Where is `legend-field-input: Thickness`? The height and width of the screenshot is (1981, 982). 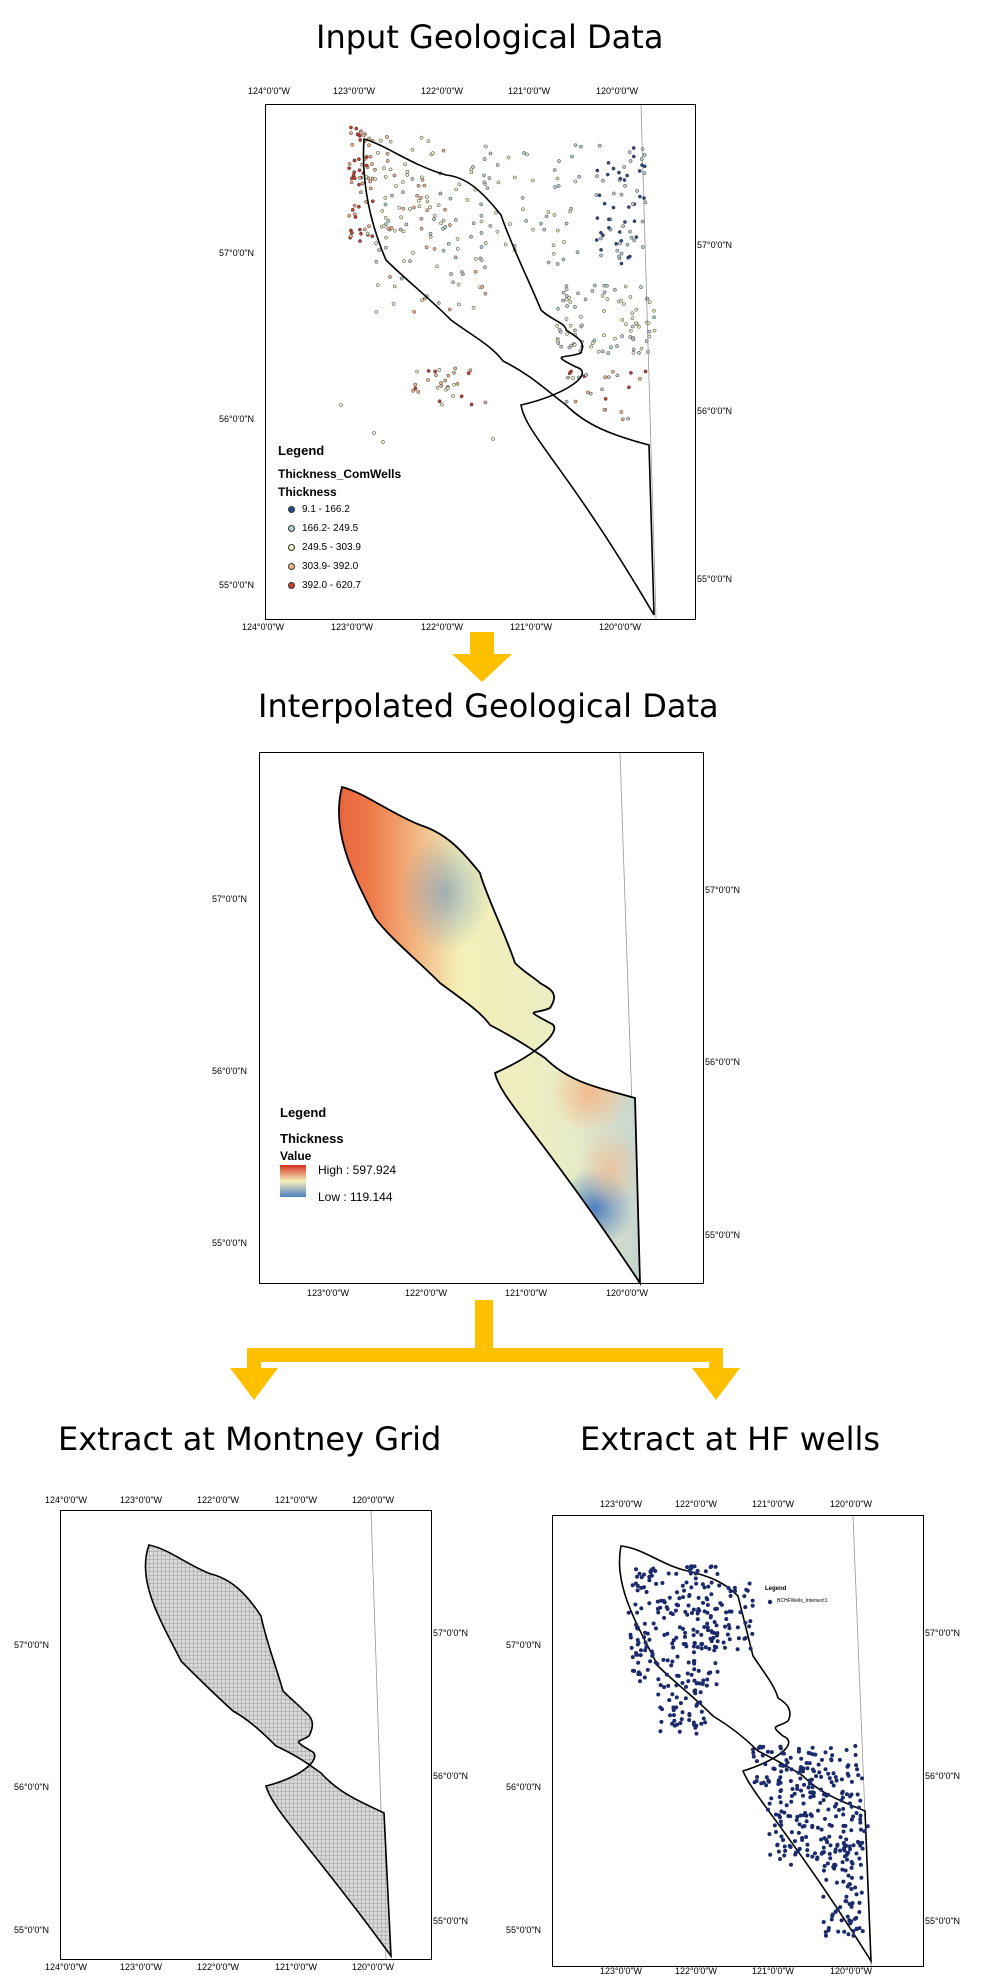
legend-field-input: Thickness is located at coordinates (307, 492).